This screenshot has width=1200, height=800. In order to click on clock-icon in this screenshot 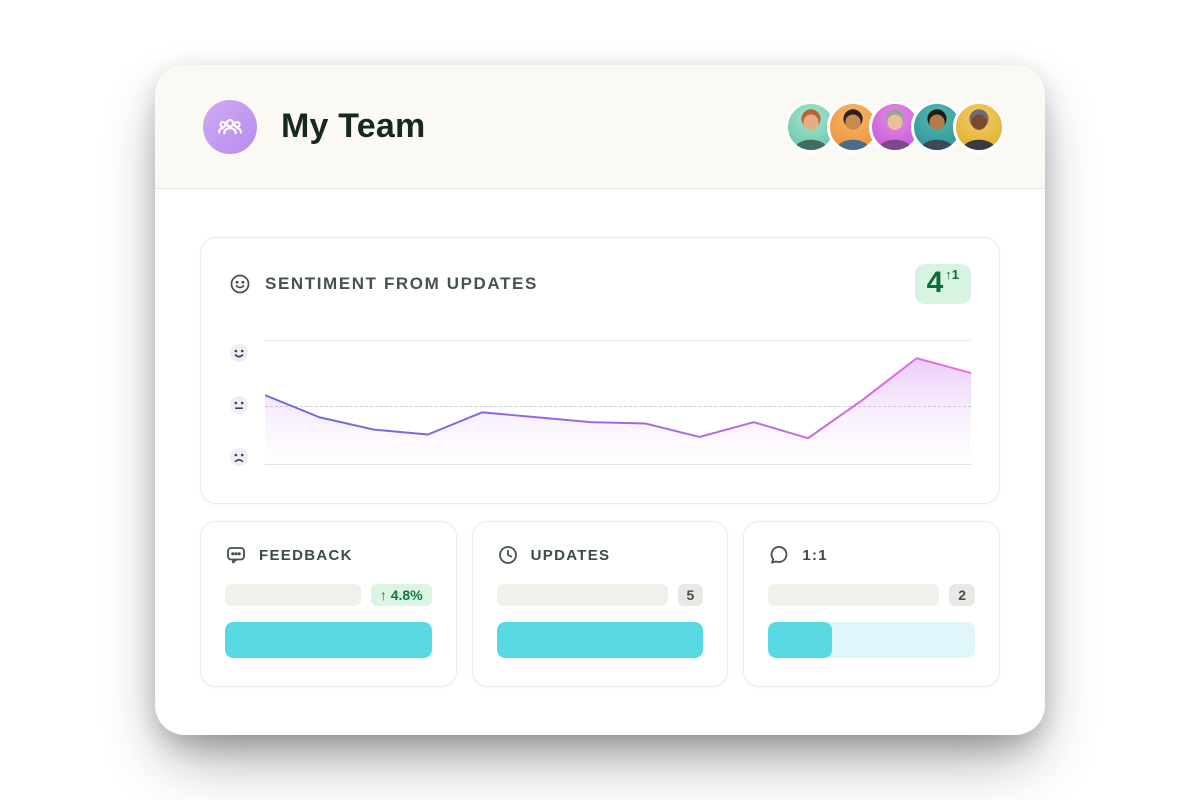, I will do `click(508, 555)`.